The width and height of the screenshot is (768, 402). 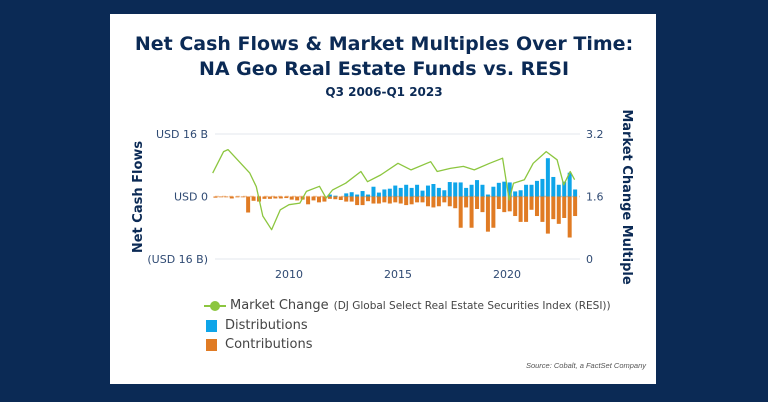 What do you see at coordinates (279, 305) in the screenshot?
I see `legend-market-label: Market Change` at bounding box center [279, 305].